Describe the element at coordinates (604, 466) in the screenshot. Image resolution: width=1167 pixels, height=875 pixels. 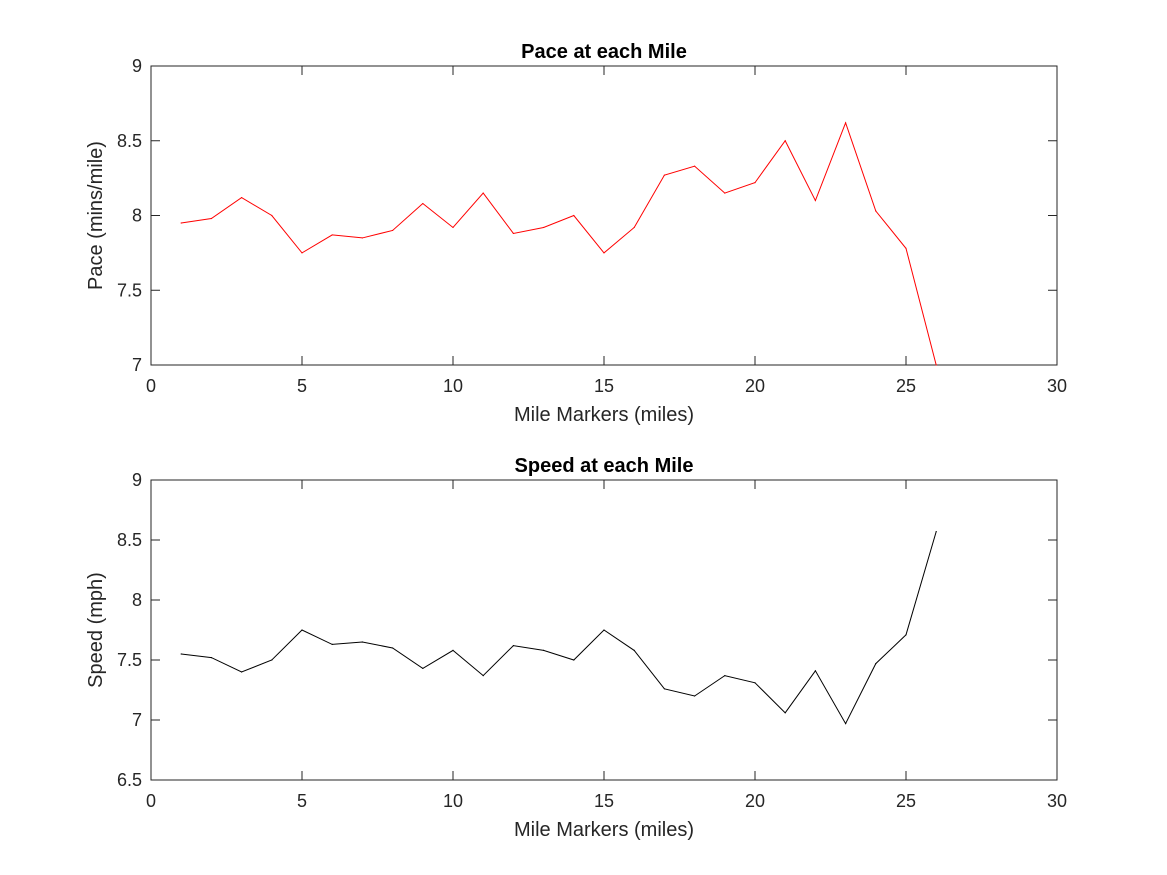
I see `chart-title: Speed at each Mile` at that location.